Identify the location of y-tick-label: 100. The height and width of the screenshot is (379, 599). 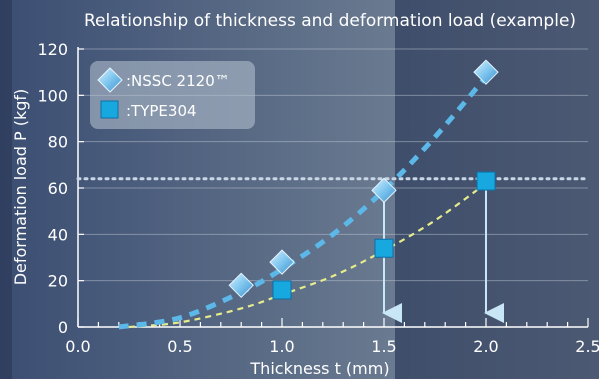
(52, 95).